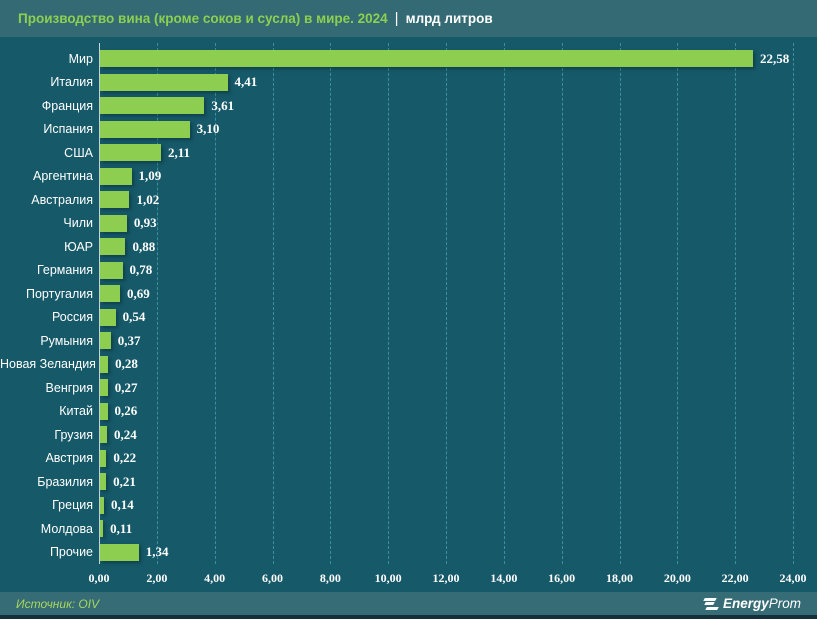 The image size is (817, 619). What do you see at coordinates (124, 481) in the screenshot?
I see `value-label: 0,21` at bounding box center [124, 481].